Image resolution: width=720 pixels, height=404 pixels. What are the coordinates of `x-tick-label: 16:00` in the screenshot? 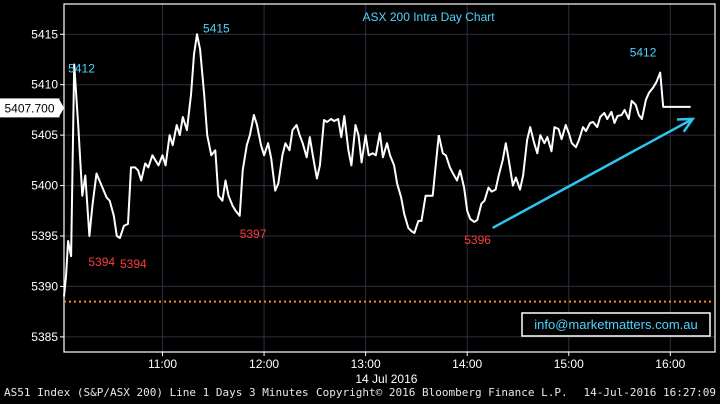 It's located at (670, 364).